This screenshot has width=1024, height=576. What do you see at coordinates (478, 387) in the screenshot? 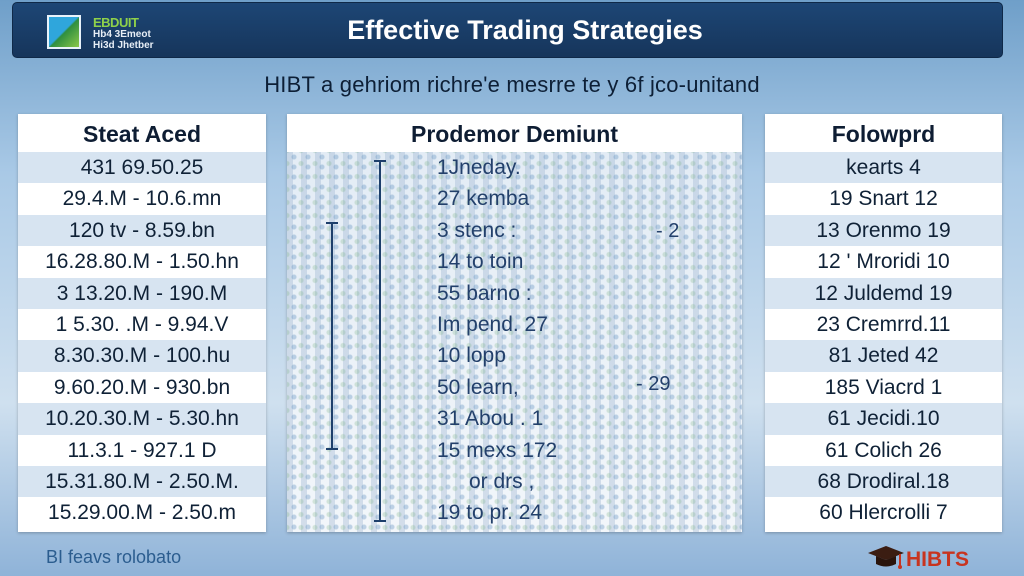
I see `list-item: 50 learn,` at bounding box center [478, 387].